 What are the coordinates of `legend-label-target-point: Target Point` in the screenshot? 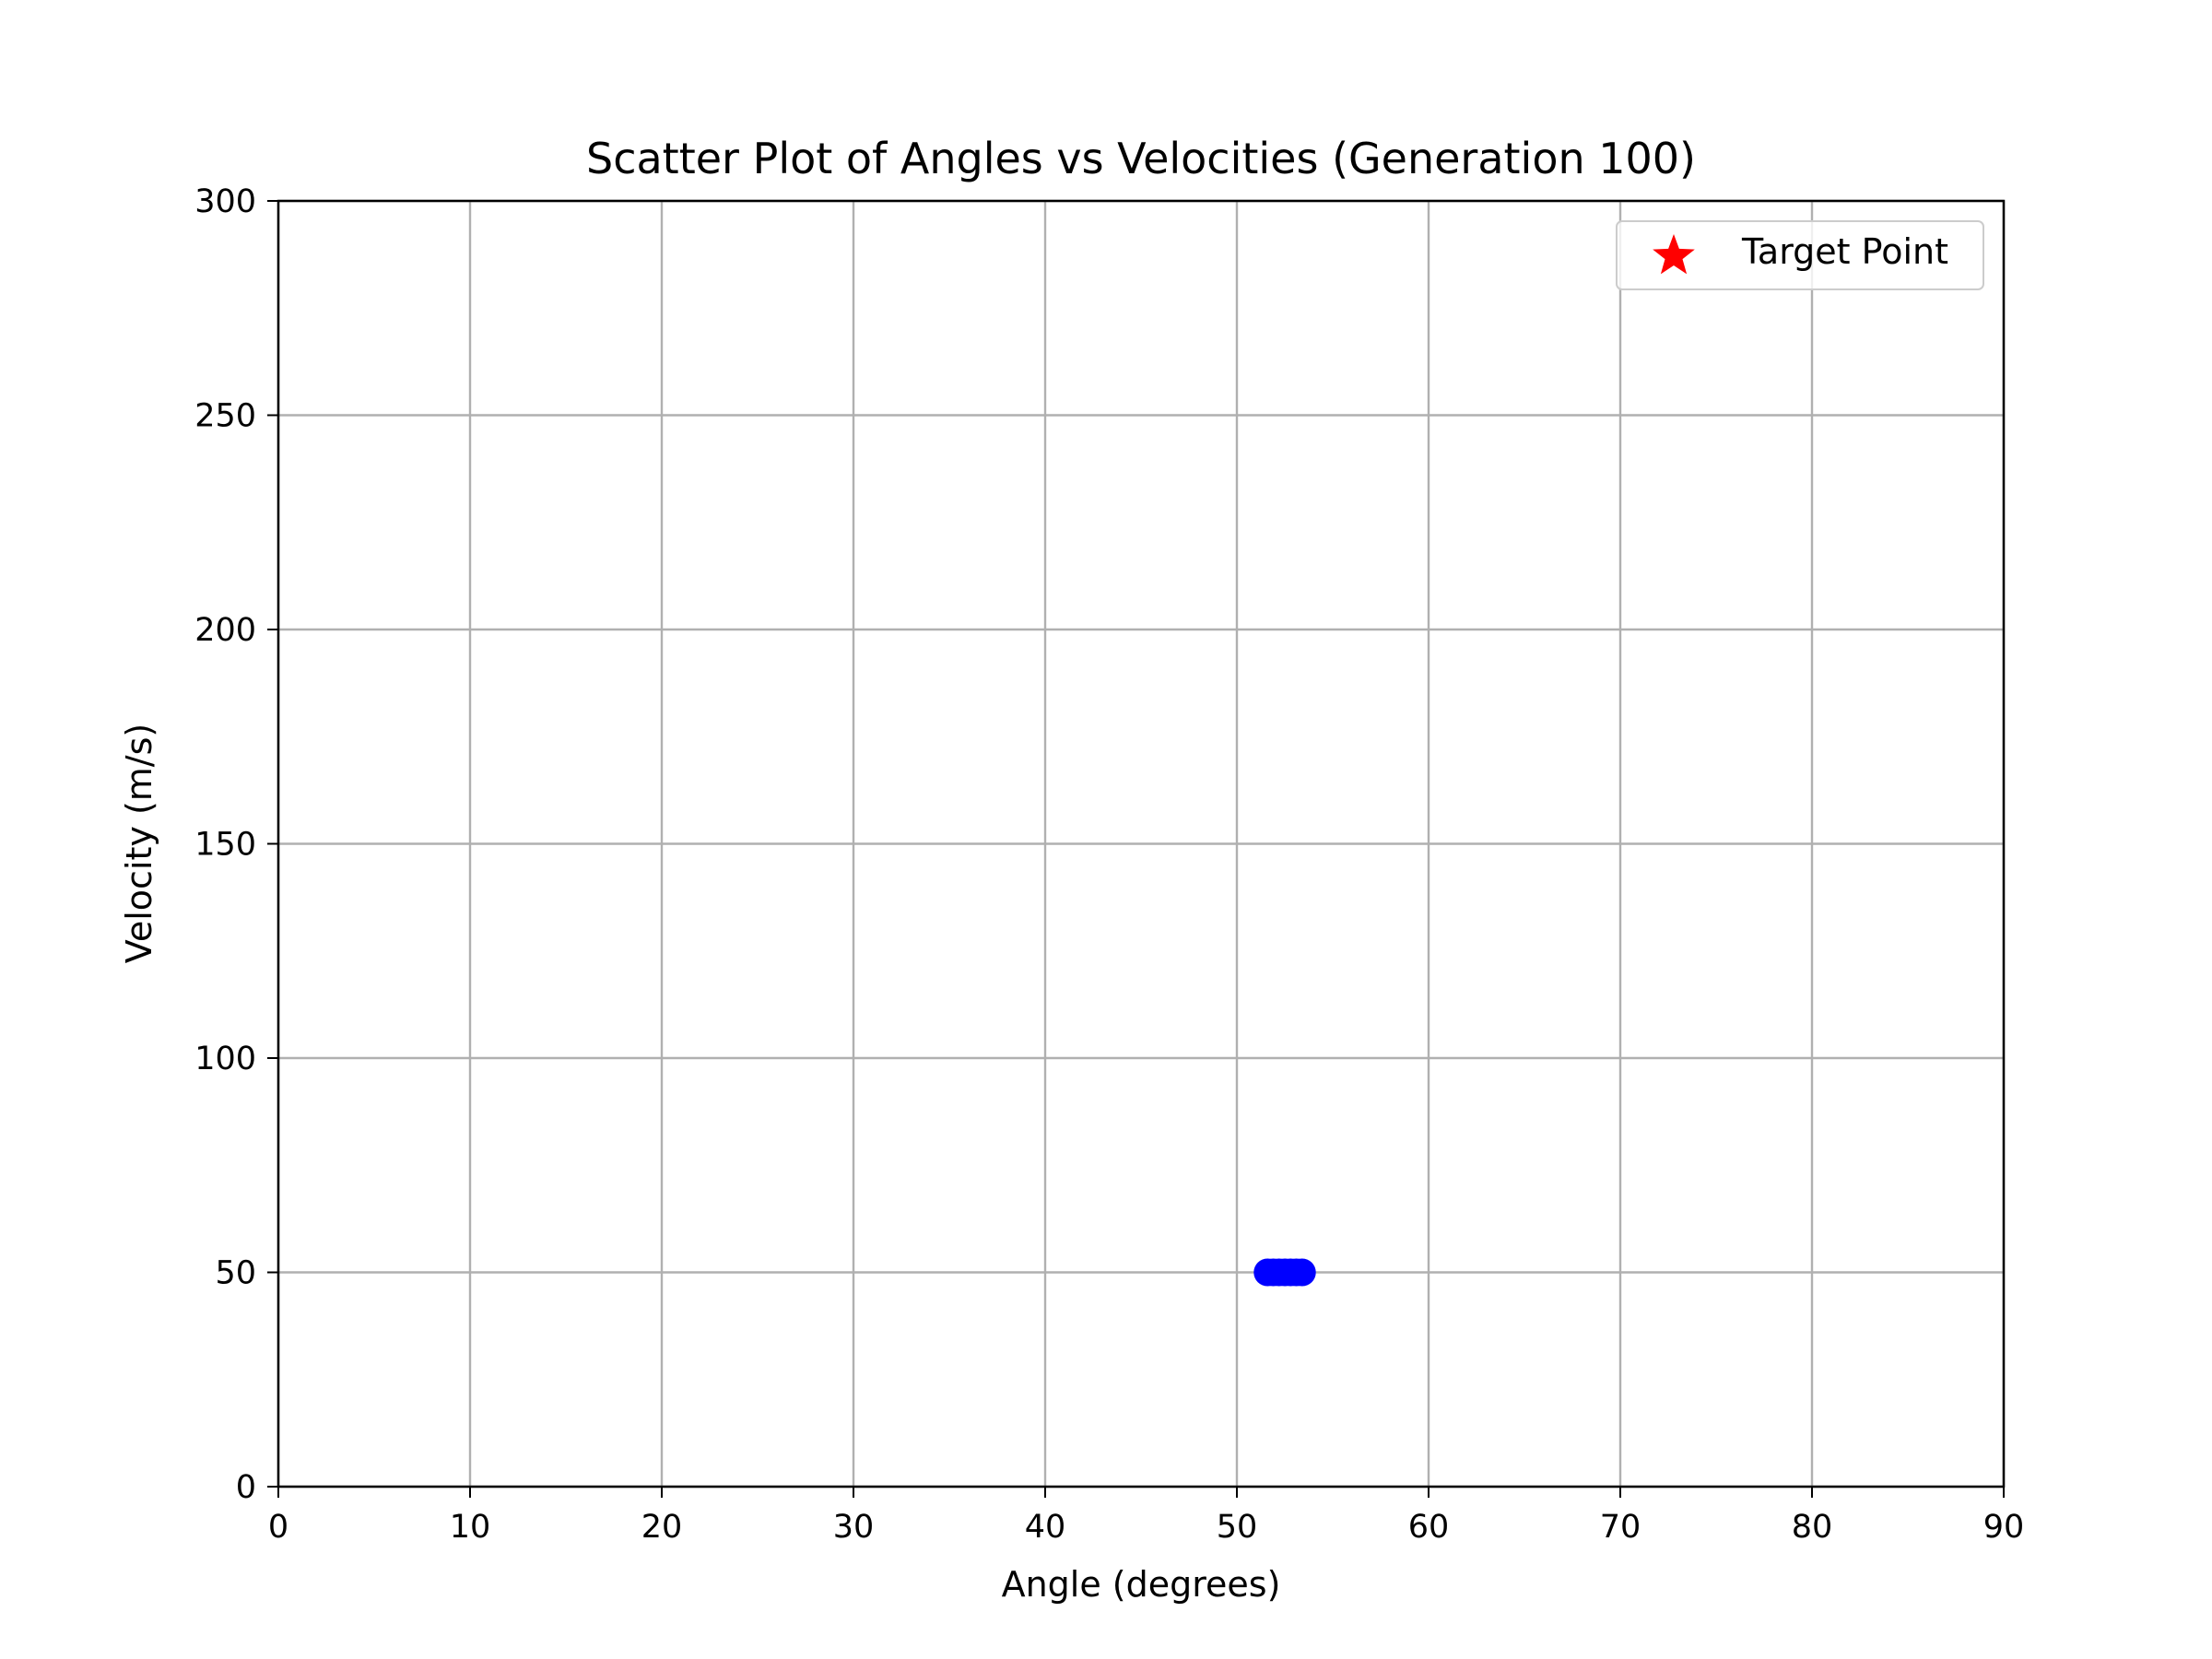 It's located at (1844, 251).